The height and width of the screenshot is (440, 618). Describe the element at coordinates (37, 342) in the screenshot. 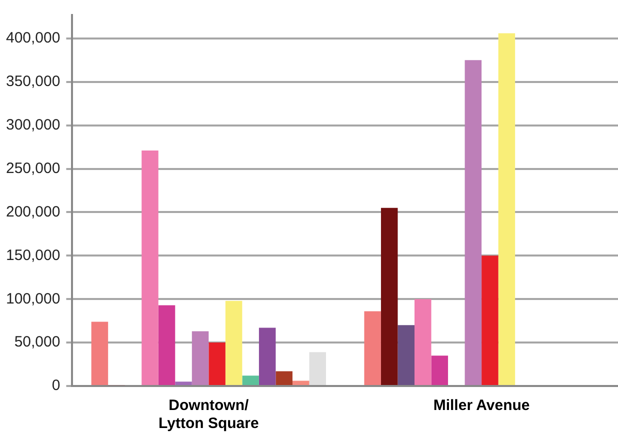

I see `y-tick-label: 50,000` at that location.